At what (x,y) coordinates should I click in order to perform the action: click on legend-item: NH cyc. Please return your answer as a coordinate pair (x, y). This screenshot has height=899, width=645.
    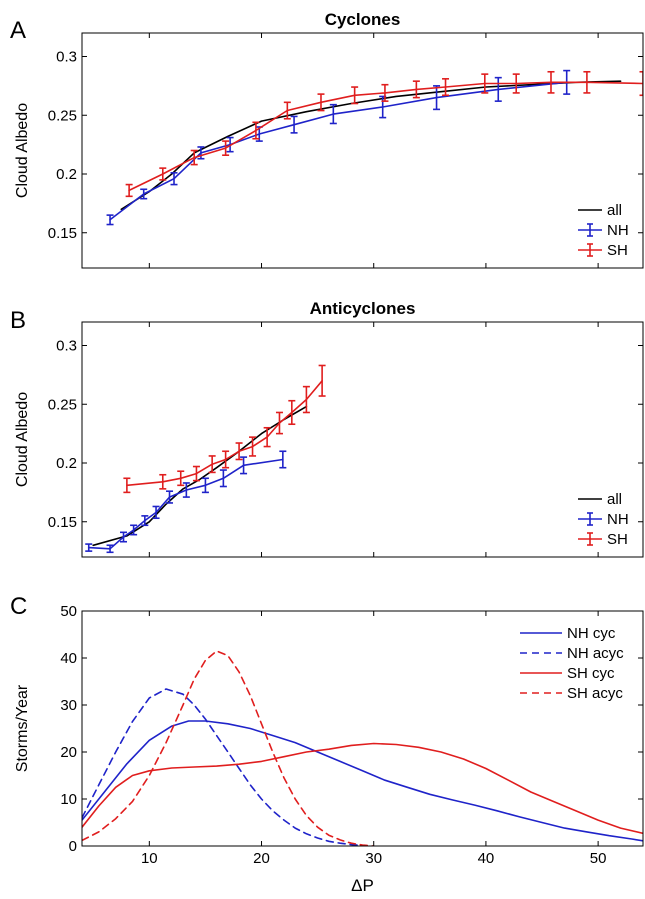
    Looking at the image, I should click on (568, 633).